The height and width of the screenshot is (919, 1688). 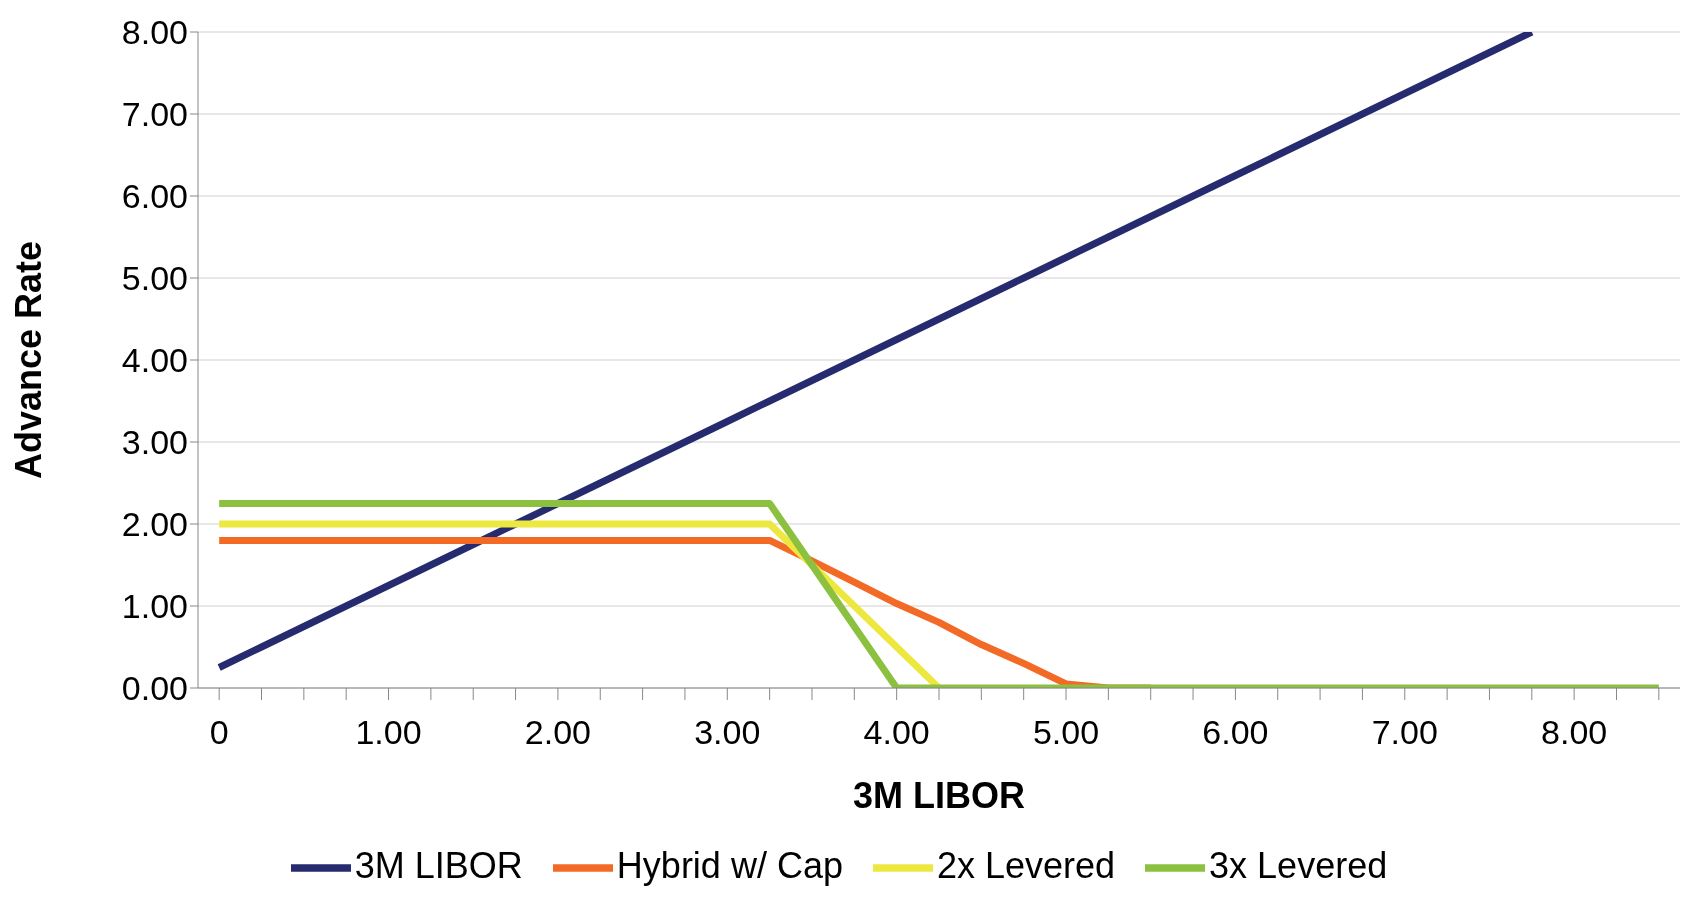 What do you see at coordinates (388, 732) in the screenshot?
I see `x-tick-label: 1.00` at bounding box center [388, 732].